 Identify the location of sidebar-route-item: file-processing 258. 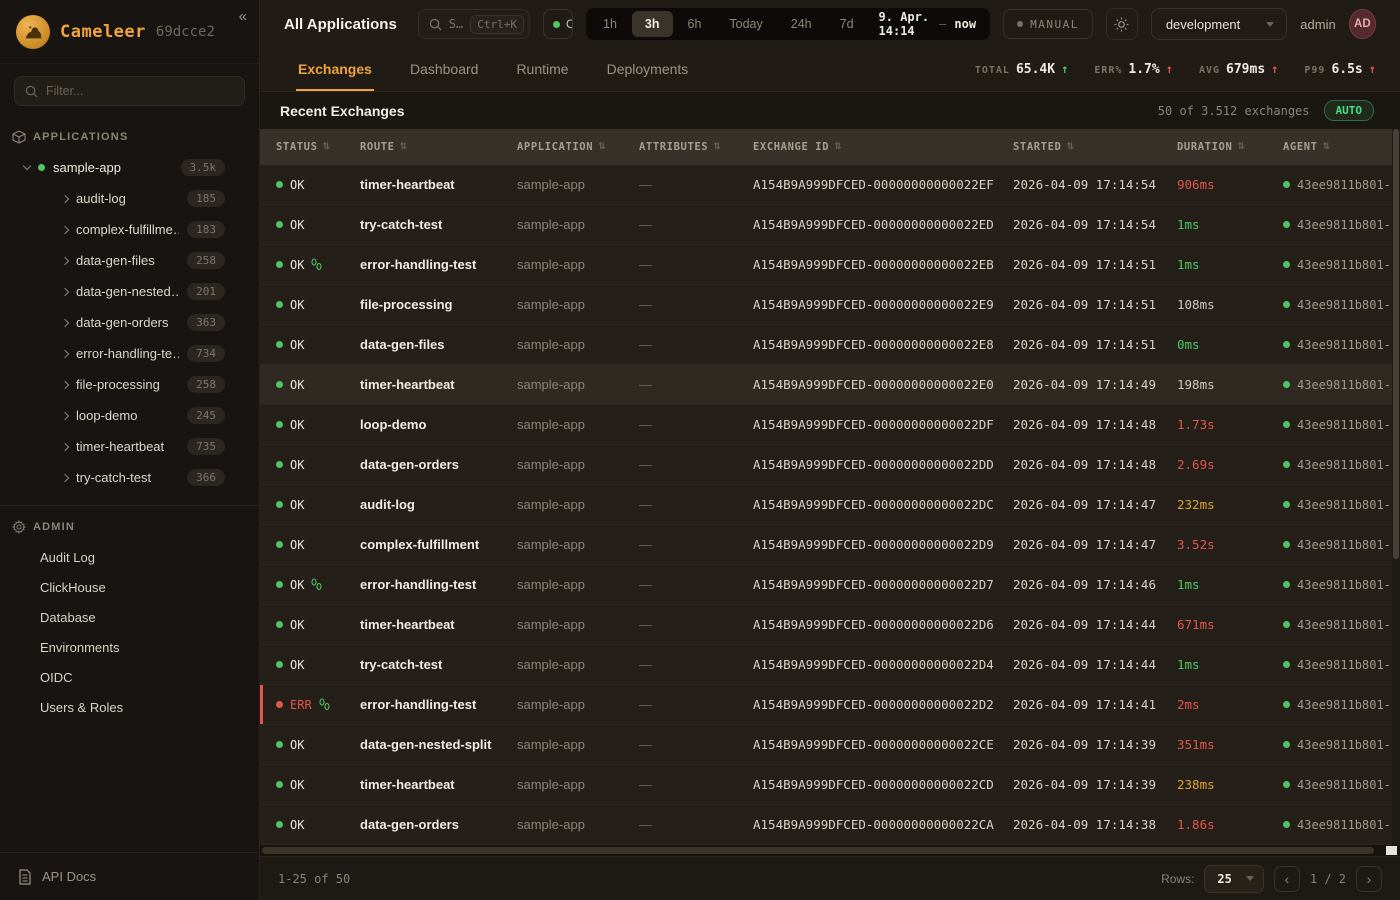
(129, 384).